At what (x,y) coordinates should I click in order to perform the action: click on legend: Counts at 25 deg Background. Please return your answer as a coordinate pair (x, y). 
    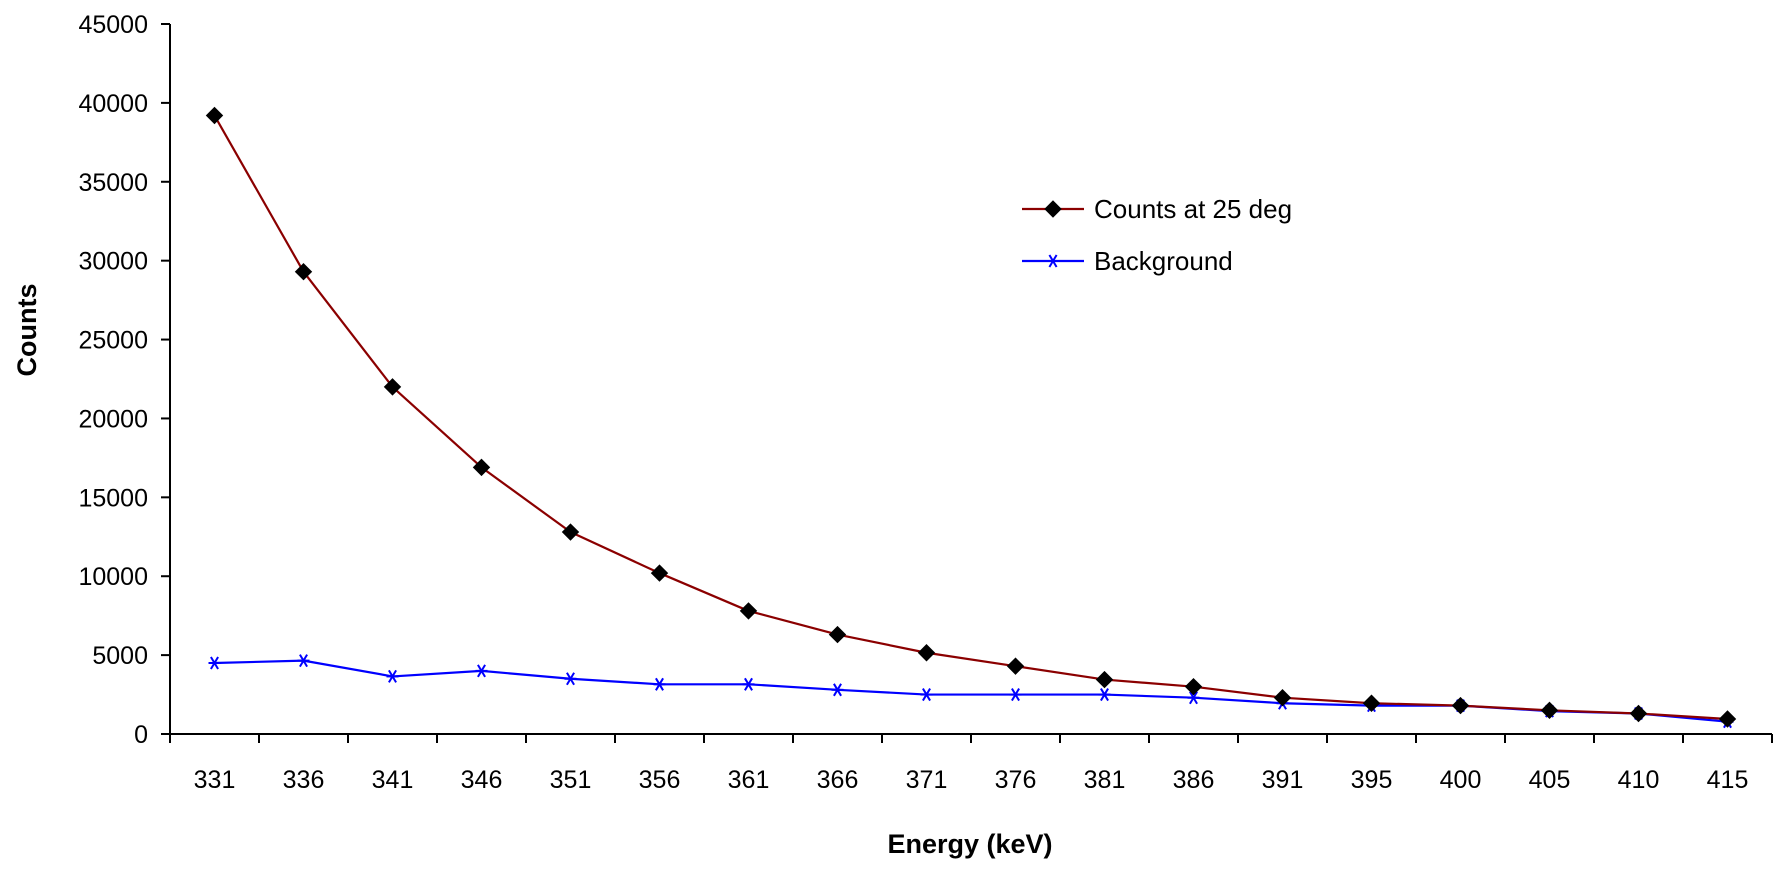
    Looking at the image, I should click on (1157, 235).